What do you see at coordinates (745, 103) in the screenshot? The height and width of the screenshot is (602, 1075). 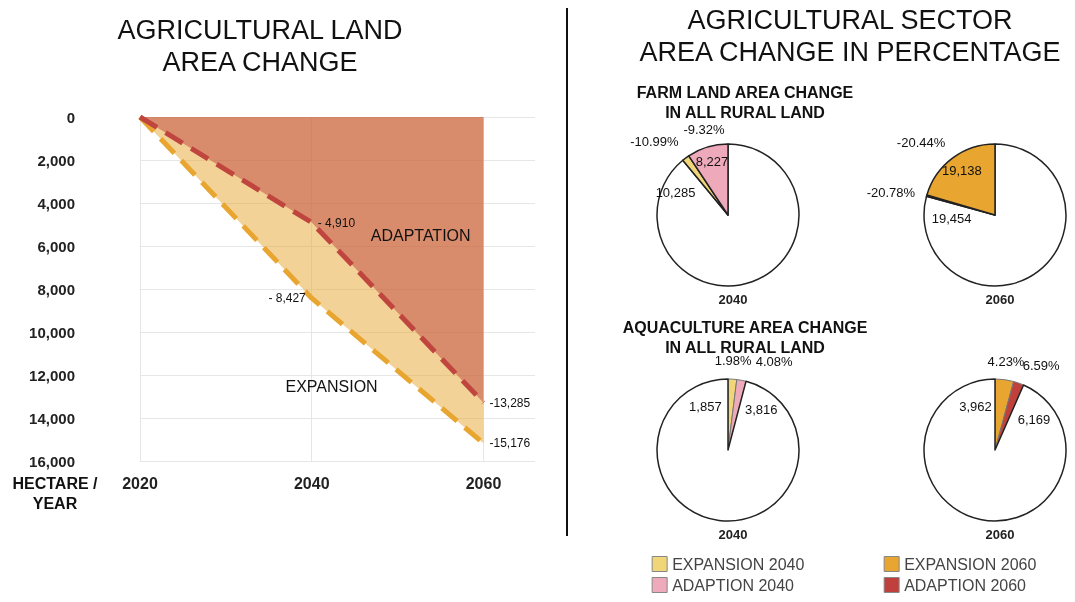 I see `chart-subtitle: FARM LAND AREA CHANGE IN ALL RURAL LAND` at bounding box center [745, 103].